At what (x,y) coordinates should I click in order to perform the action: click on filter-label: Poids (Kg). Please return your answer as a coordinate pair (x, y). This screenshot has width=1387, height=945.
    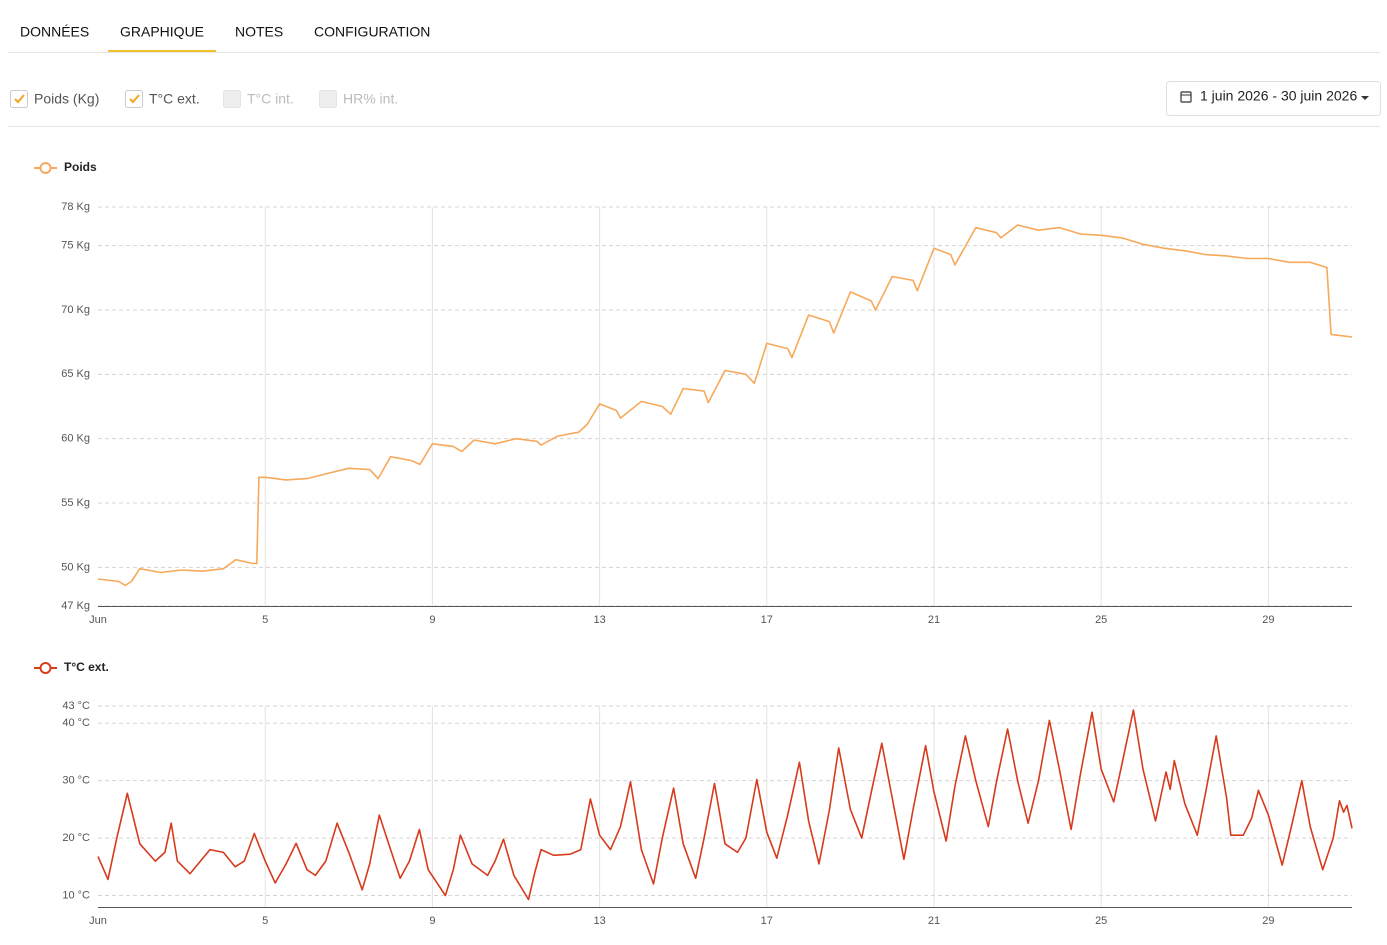
    Looking at the image, I should click on (66, 99).